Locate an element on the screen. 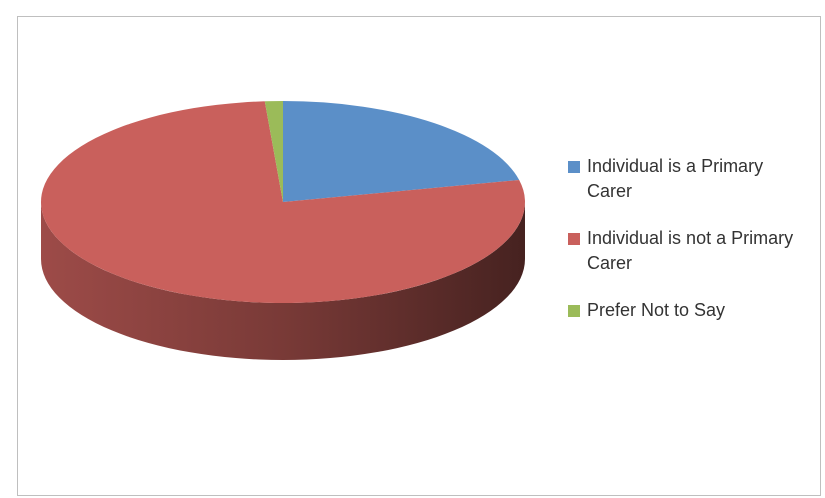  legend-label: Prefer Not to Say is located at coordinates (656, 310).